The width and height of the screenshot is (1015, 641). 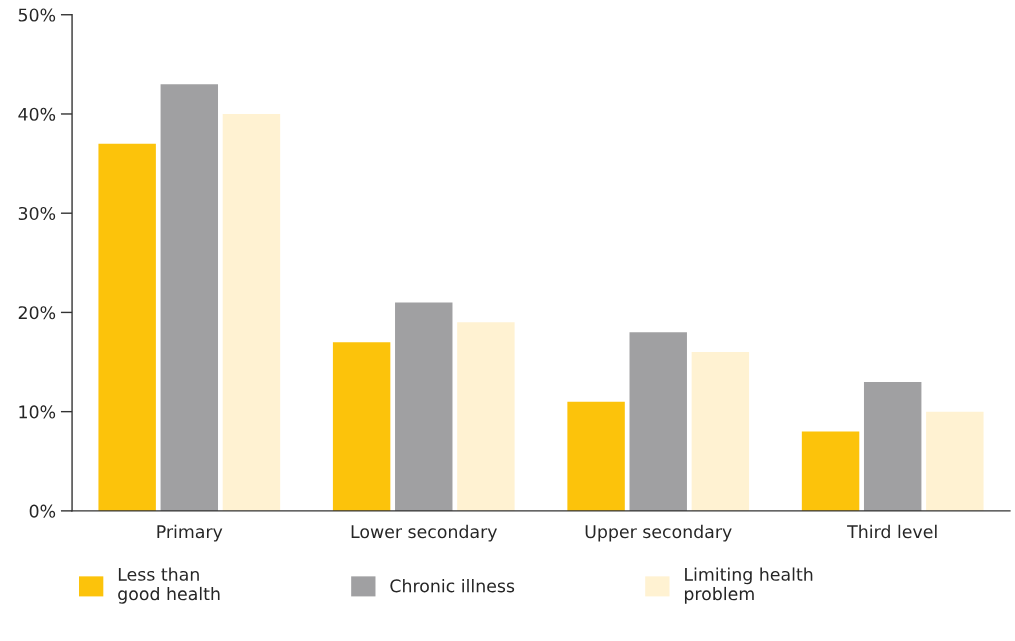 I want to click on x-tick-label: Primary, so click(x=190, y=533).